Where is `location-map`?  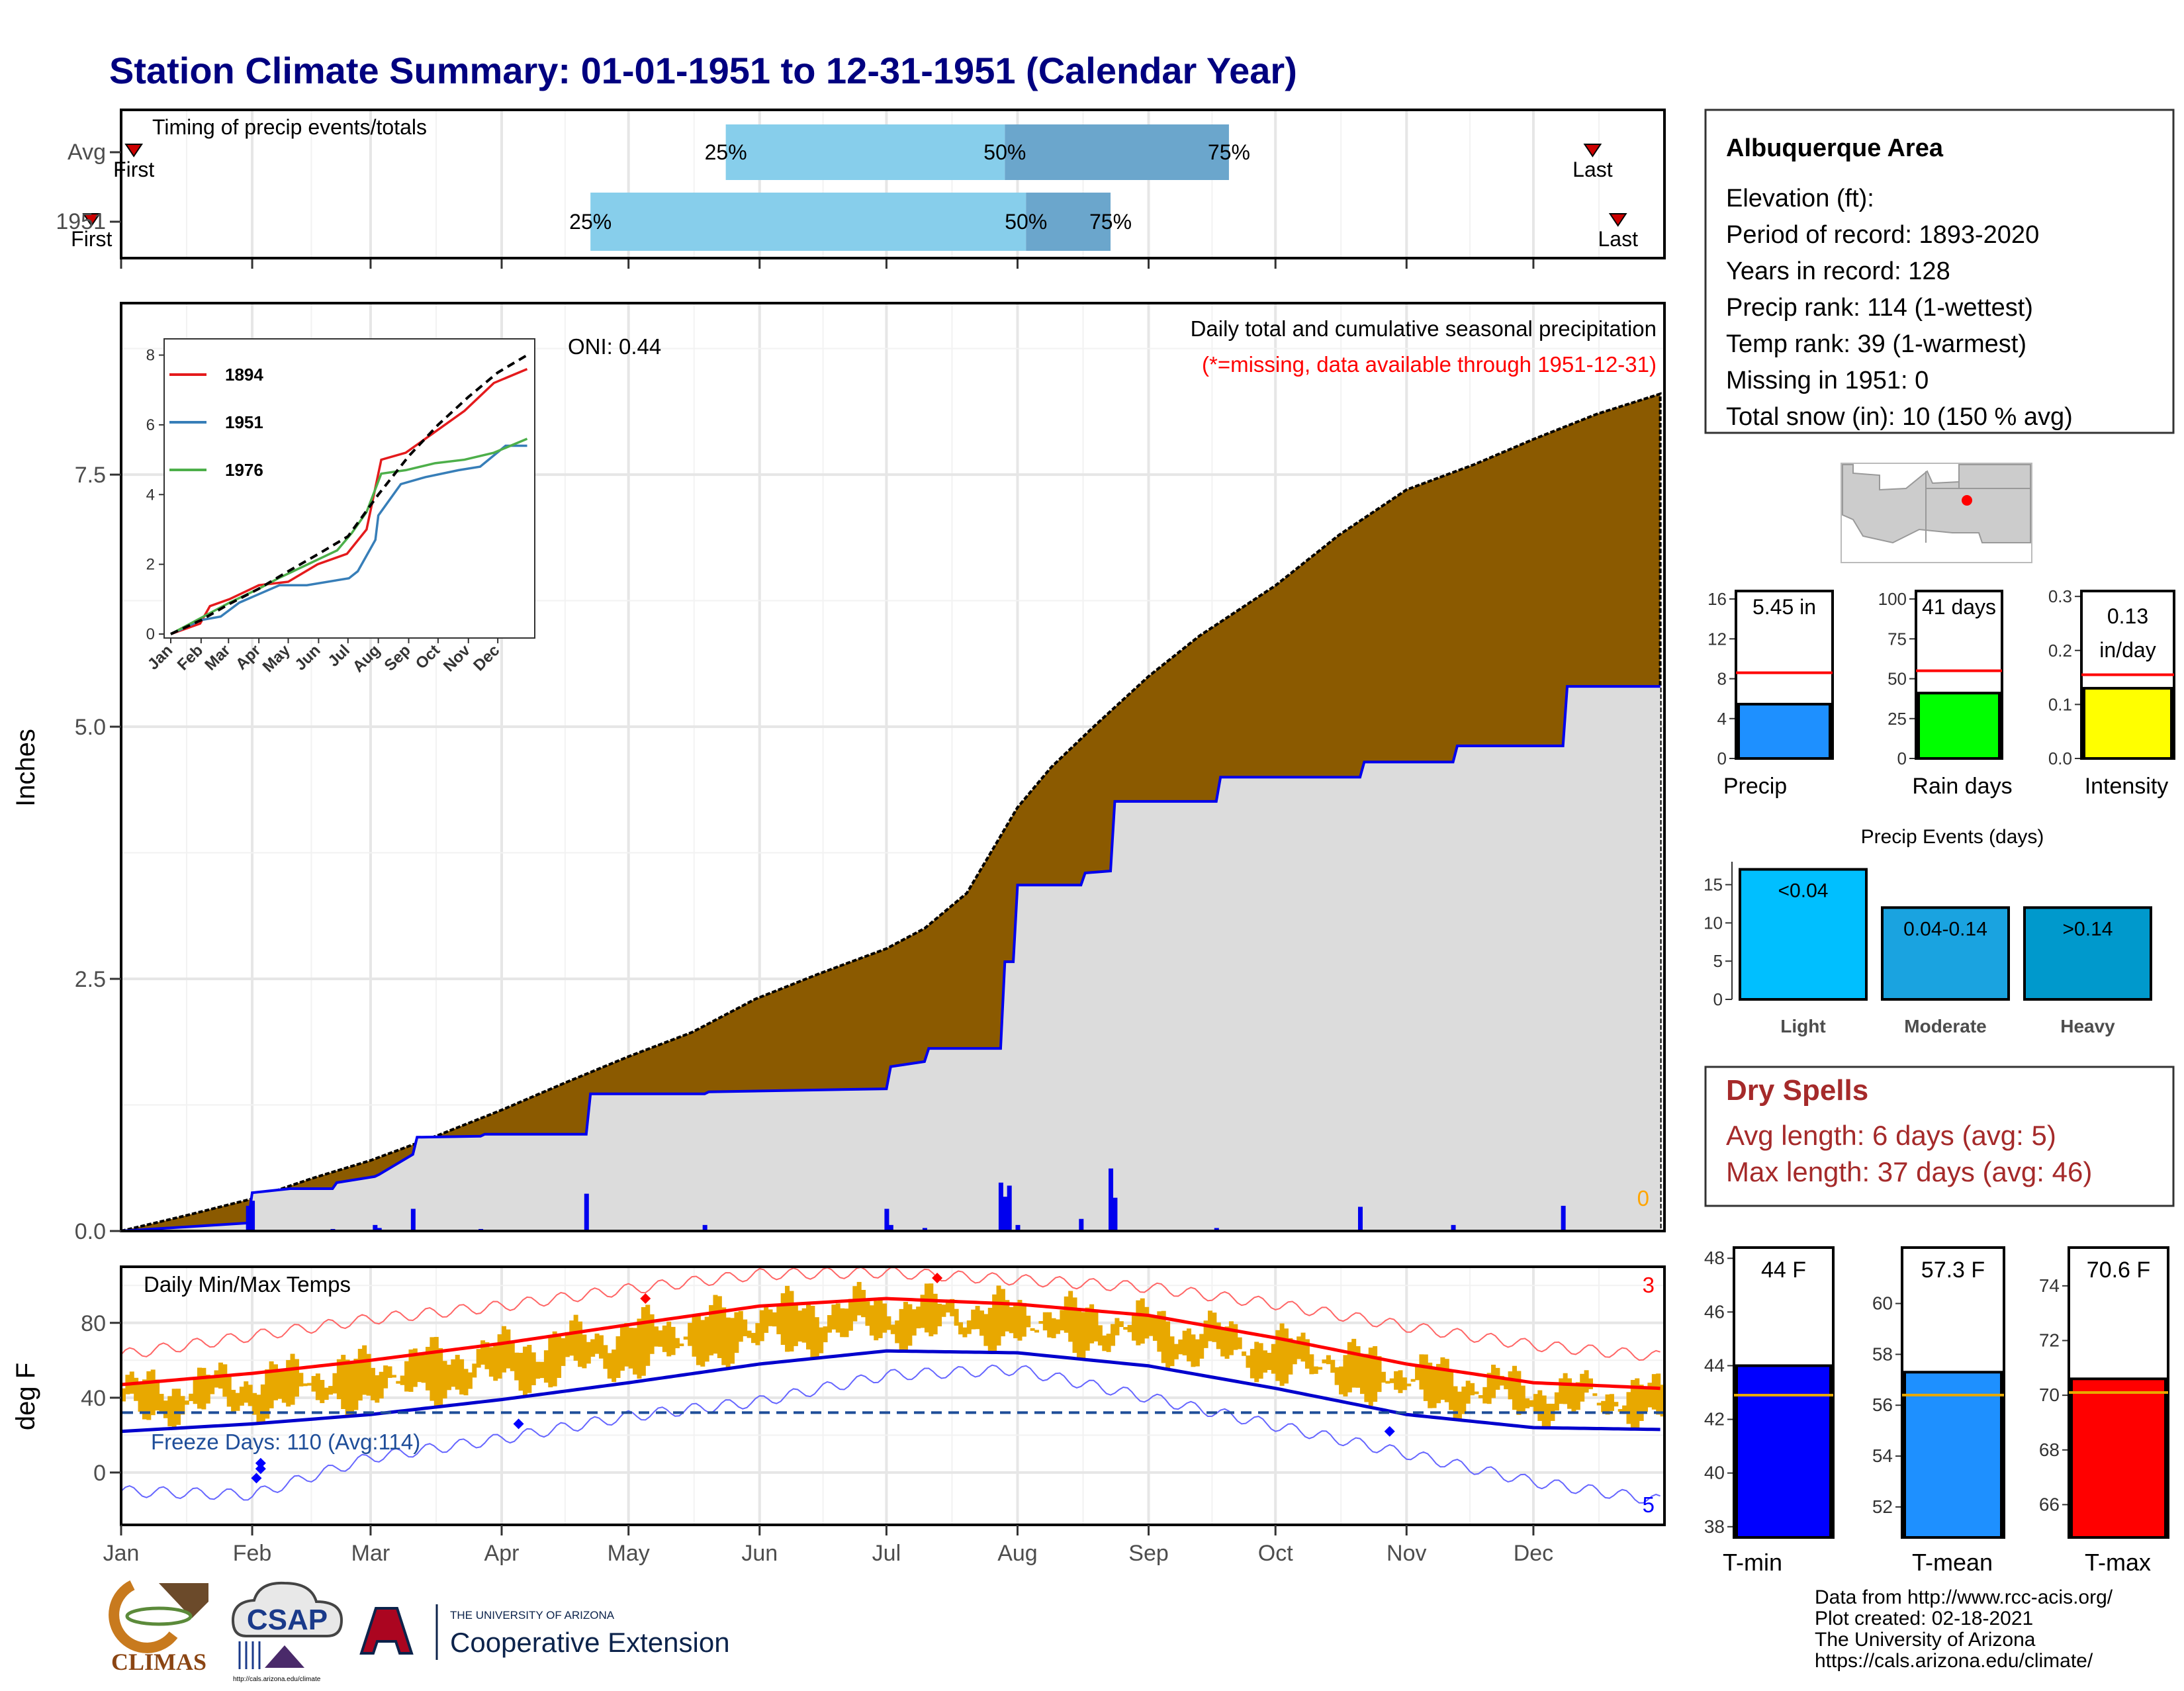 location-map is located at coordinates (1937, 513).